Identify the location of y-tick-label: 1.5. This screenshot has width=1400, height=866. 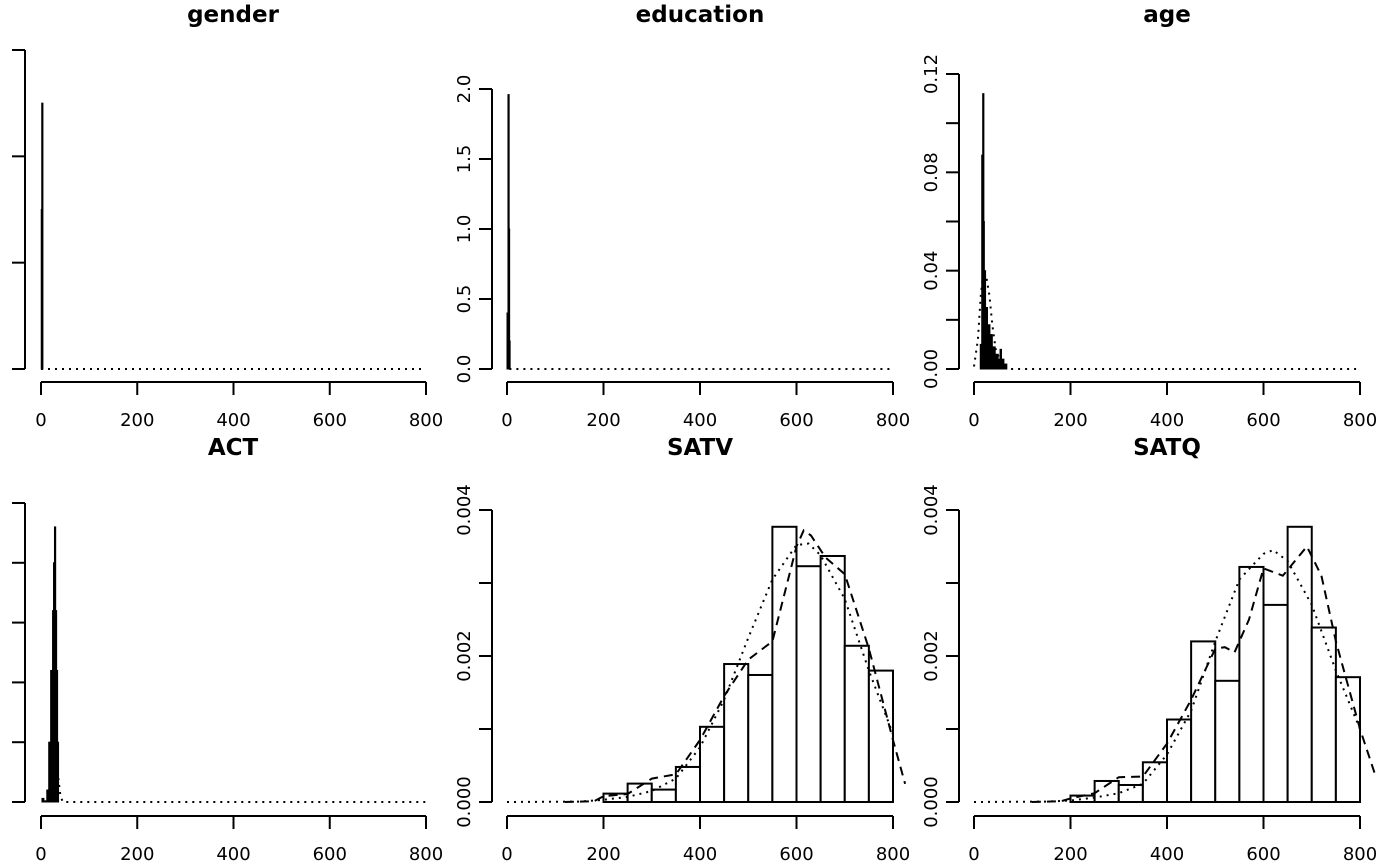
(464, 159).